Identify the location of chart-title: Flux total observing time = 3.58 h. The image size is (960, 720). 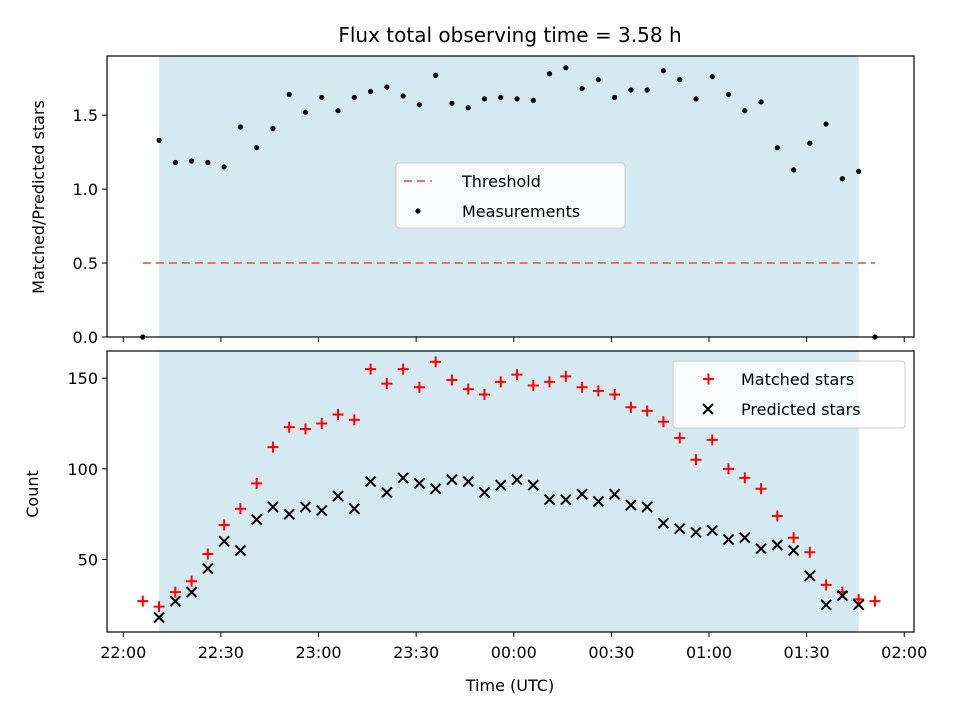
(509, 35).